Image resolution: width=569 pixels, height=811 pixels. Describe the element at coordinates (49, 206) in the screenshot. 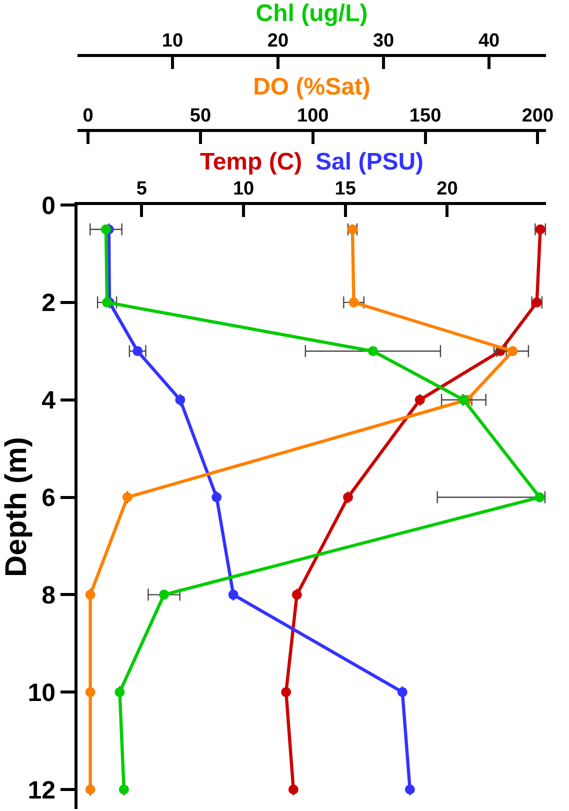

I see `y-tick-label: 0` at that location.